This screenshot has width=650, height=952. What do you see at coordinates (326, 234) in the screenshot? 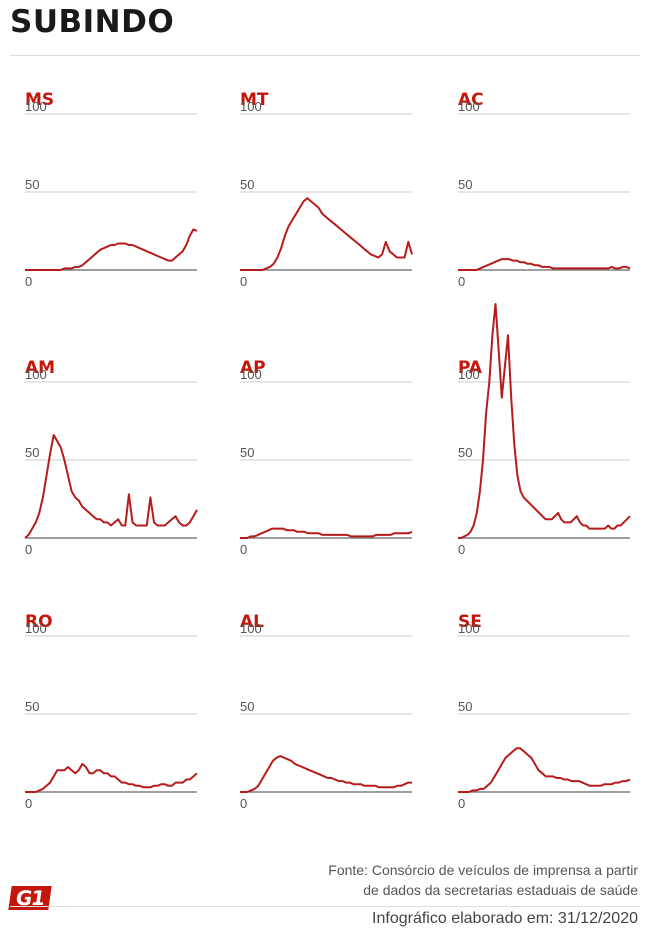
I see `series-line-mt` at bounding box center [326, 234].